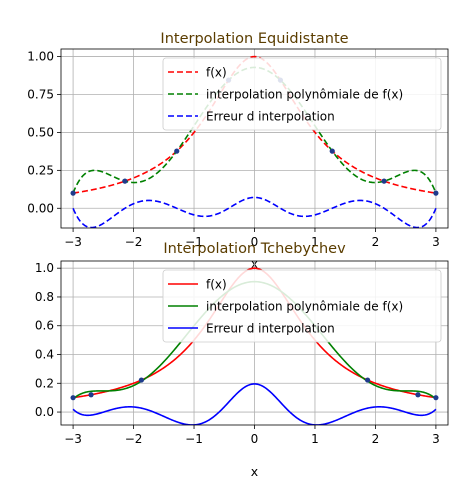 The width and height of the screenshot is (476, 488). I want to click on chart-title: Interpolation Equidistante, so click(254, 39).